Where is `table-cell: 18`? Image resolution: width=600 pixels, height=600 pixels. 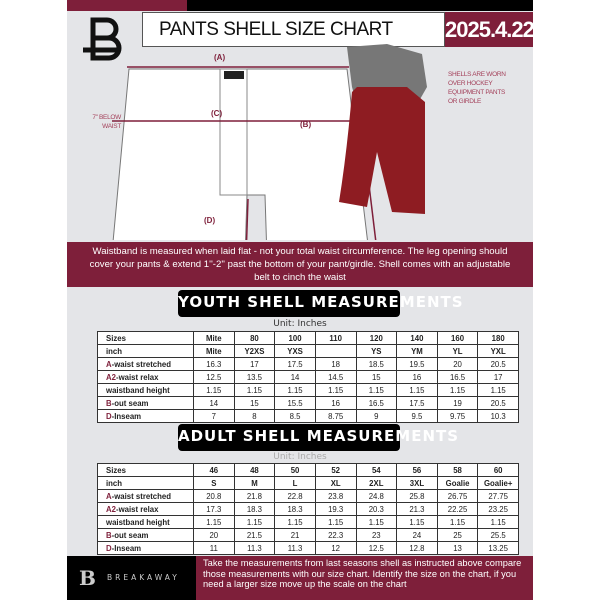
table-cell: 18 is located at coordinates (335, 364).